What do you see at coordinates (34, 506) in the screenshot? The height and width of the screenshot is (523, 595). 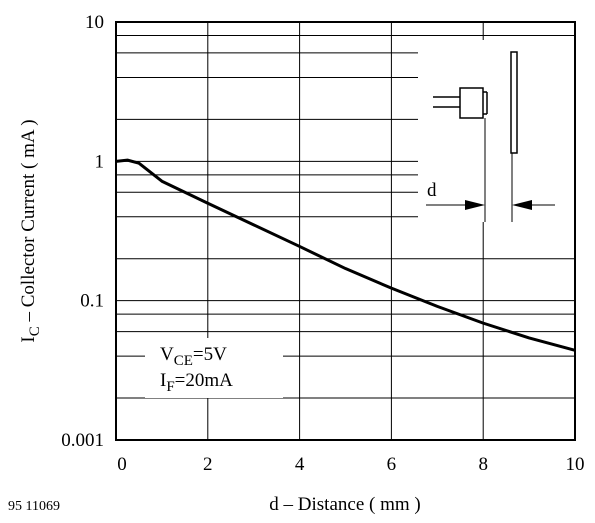 I see `figure-id: 95 11069` at bounding box center [34, 506].